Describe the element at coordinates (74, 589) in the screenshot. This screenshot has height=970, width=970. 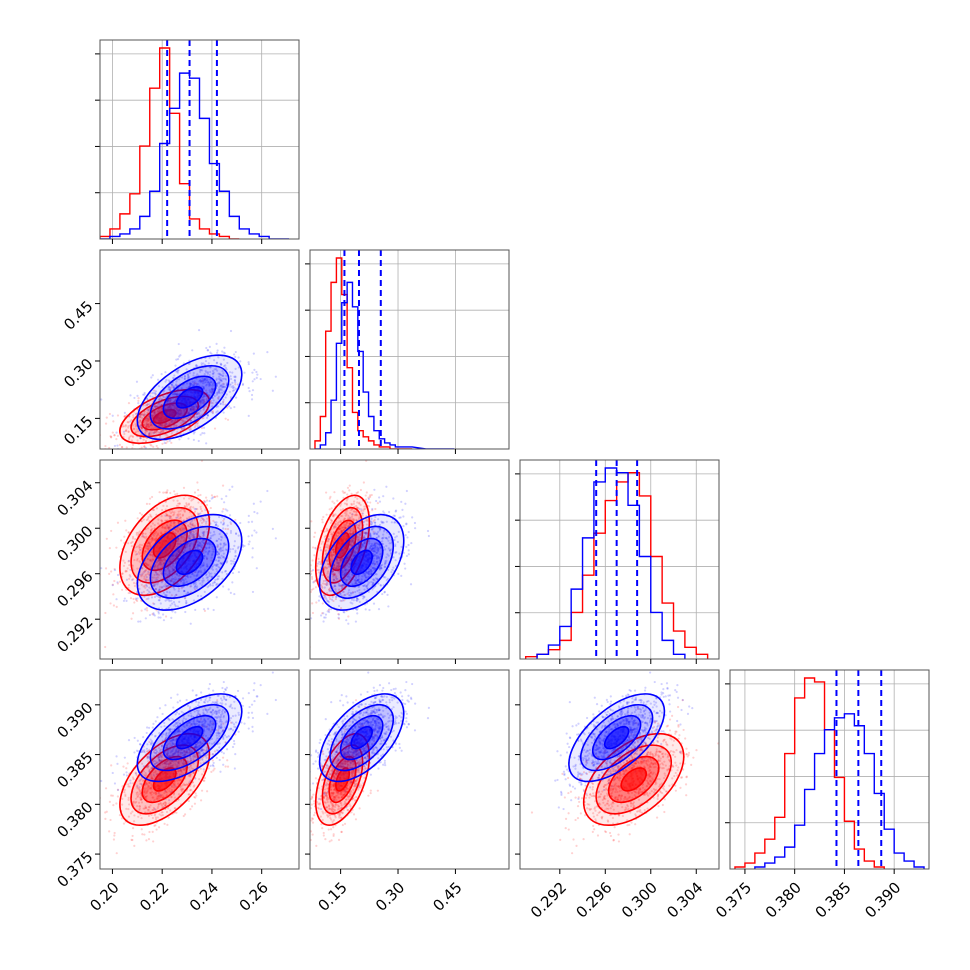
I see `ytick-label: 0.296` at that location.